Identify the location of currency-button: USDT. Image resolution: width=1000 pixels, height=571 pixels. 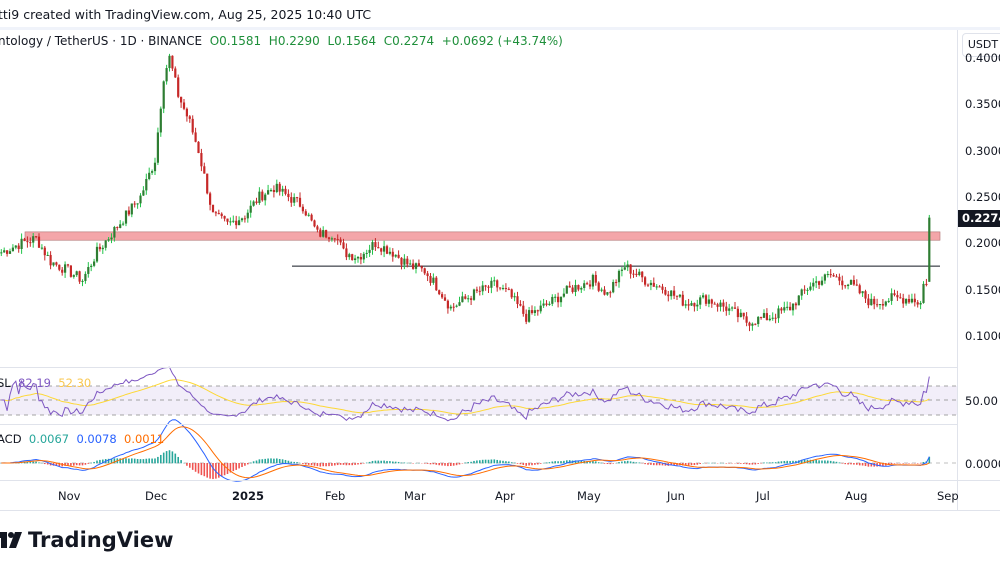
(981, 45).